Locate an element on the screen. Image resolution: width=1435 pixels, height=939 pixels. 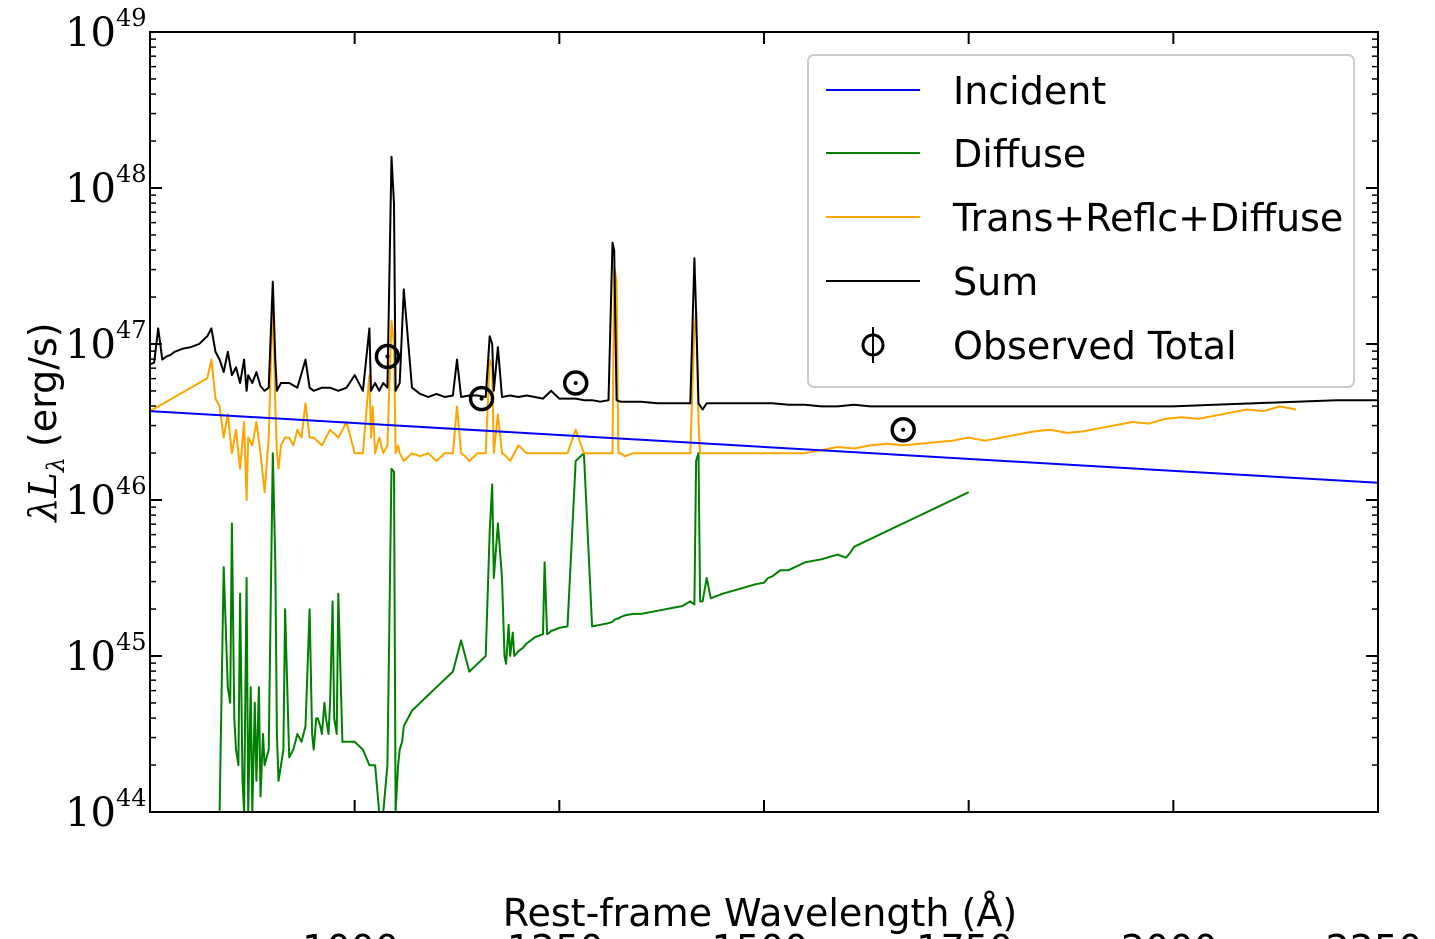
y-tick-exponent: 47 is located at coordinates (131, 330).